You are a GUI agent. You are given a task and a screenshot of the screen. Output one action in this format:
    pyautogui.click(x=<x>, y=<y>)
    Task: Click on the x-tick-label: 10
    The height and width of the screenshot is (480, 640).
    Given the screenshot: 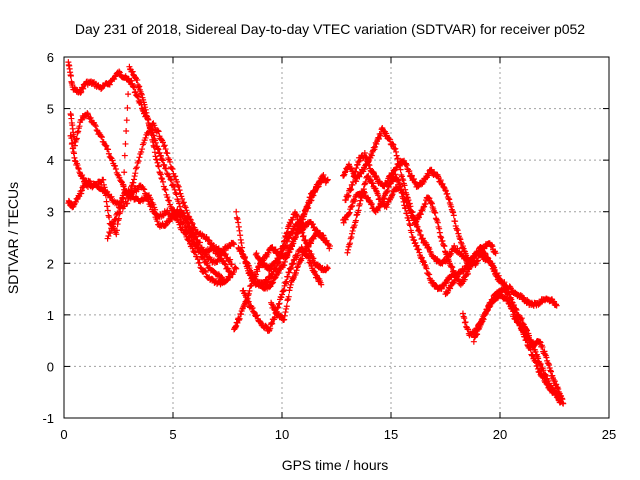 What is the action you would take?
    pyautogui.click(x=282, y=434)
    